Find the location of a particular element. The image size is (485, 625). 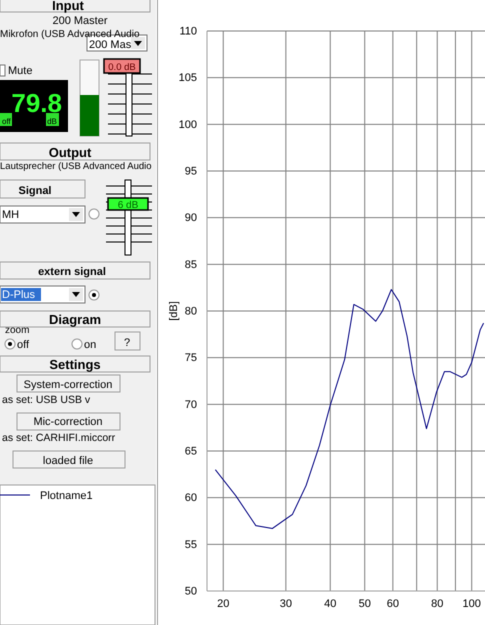

y-tick-label: 100 is located at coordinates (187, 124).